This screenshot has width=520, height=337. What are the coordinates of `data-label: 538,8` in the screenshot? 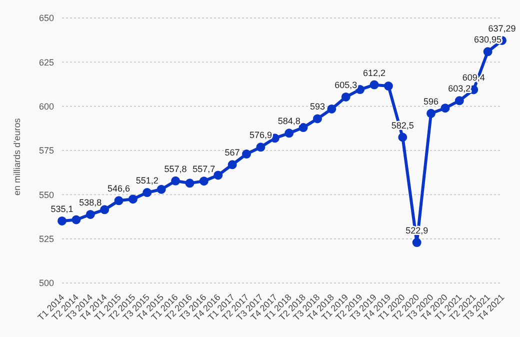 It's located at (90, 202).